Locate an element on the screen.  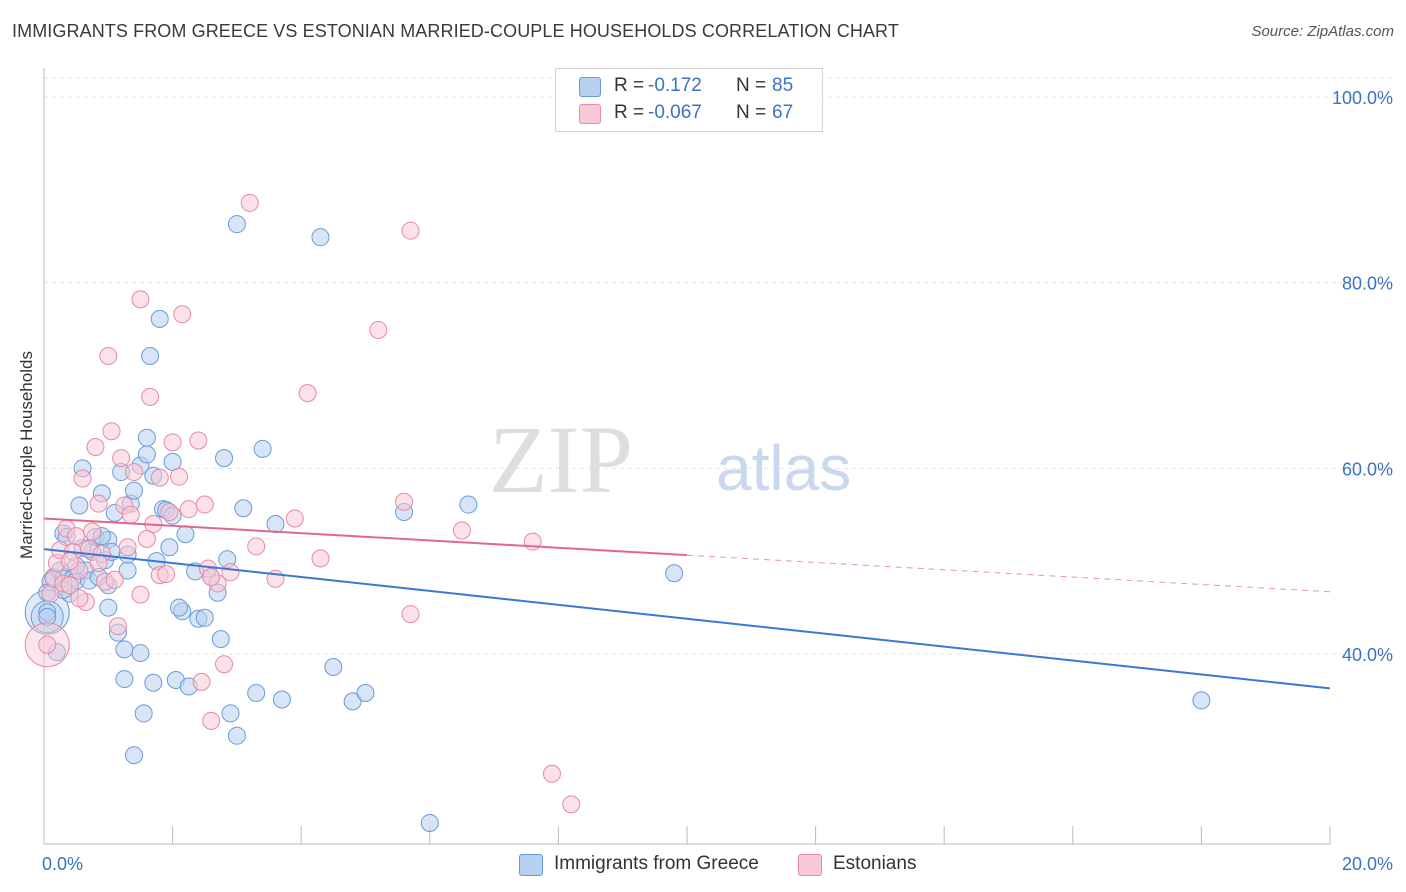
watermark-zip: ZIP is located at coordinates (561, 459).